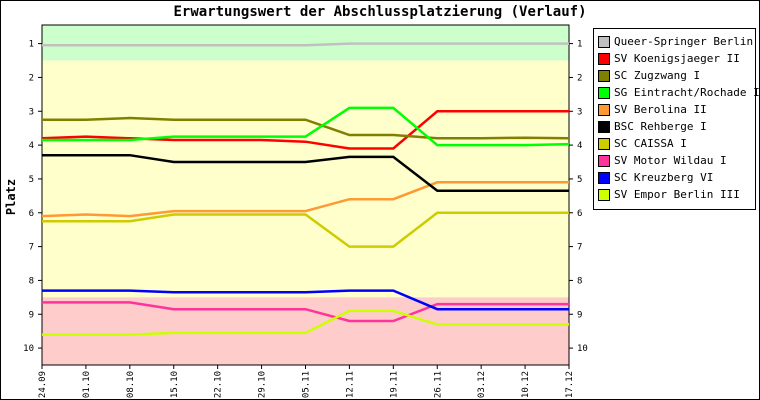 The width and height of the screenshot is (760, 400). I want to click on legend-label: BSC Rehberge I, so click(660, 126).